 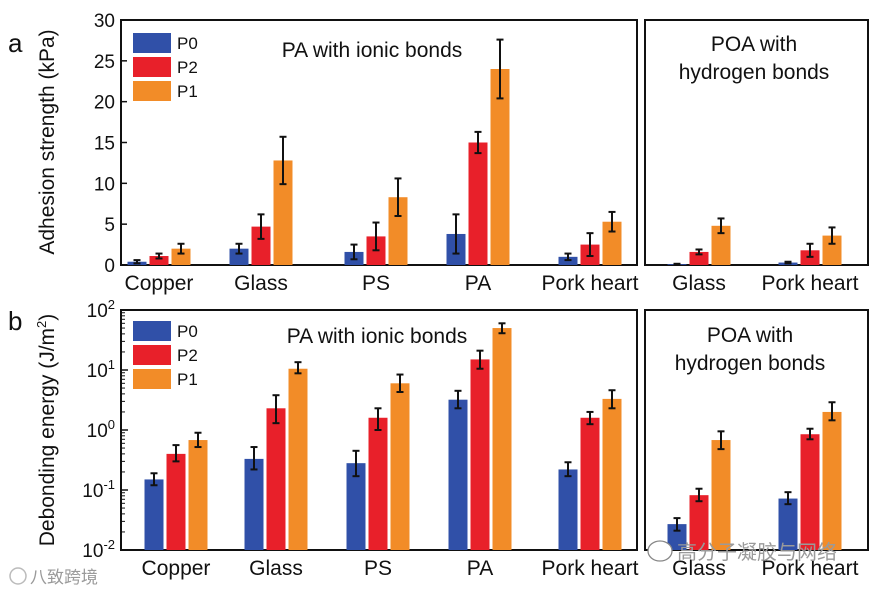 What do you see at coordinates (101, 429) in the screenshot?
I see `y-tick-label: 10⁰` at bounding box center [101, 429].